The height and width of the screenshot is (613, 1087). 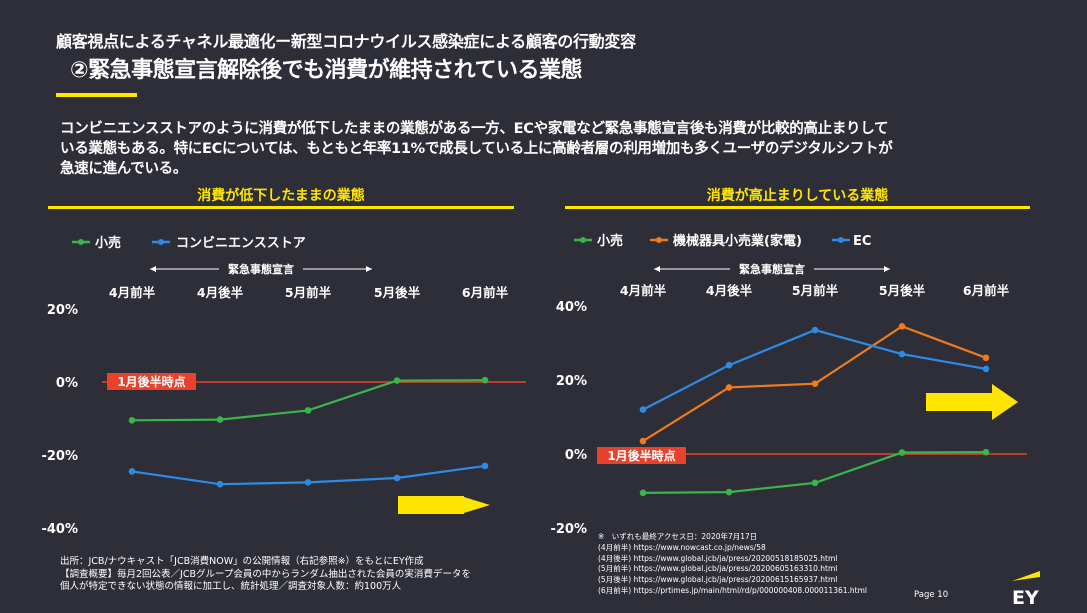 What do you see at coordinates (326, 70) in the screenshot?
I see `page-title: ②緊急事態宣言解除後でも消費が維持されている業態` at bounding box center [326, 70].